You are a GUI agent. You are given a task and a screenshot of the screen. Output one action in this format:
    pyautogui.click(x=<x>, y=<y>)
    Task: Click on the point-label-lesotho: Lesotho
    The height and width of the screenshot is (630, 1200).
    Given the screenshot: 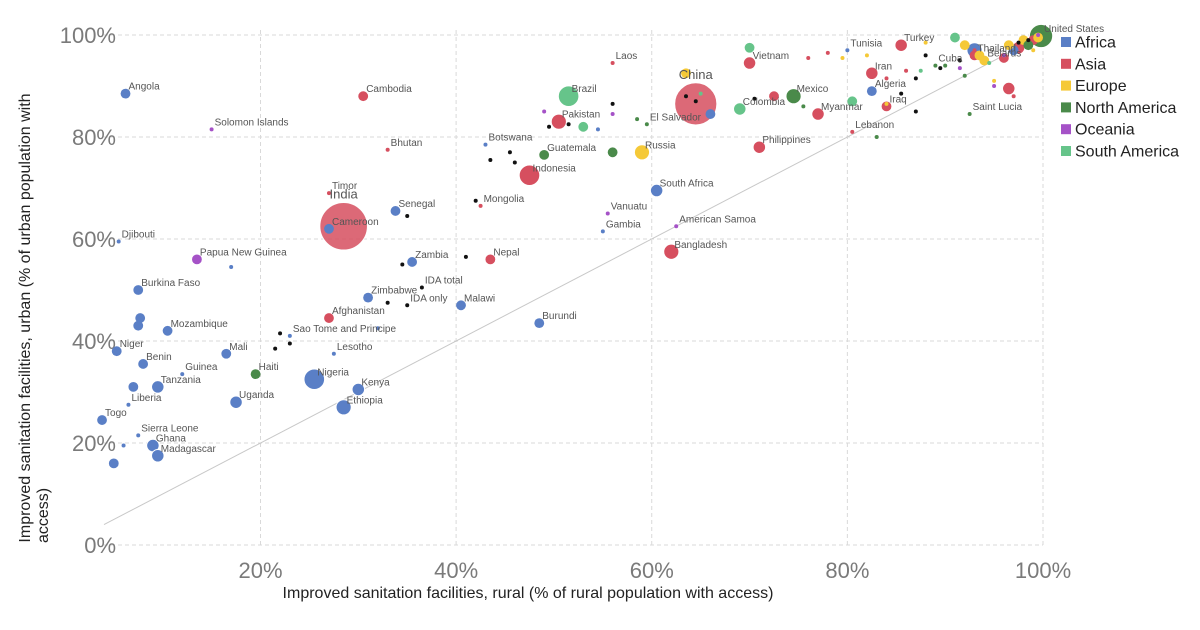 What is the action you would take?
    pyautogui.click(x=355, y=347)
    